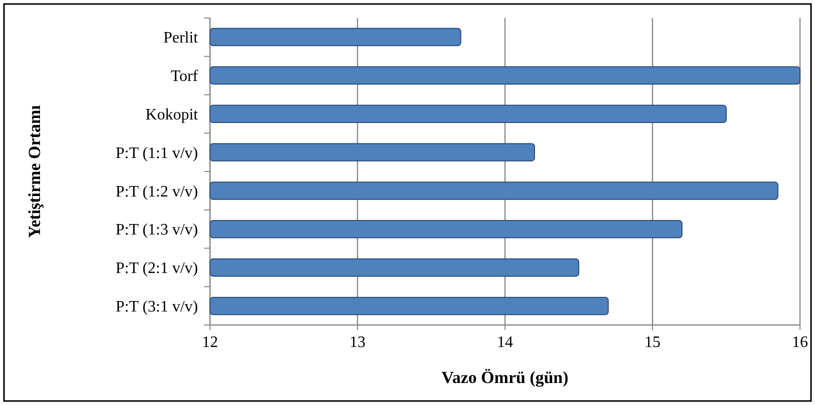  I want to click on x-tick-label: 13, so click(358, 342).